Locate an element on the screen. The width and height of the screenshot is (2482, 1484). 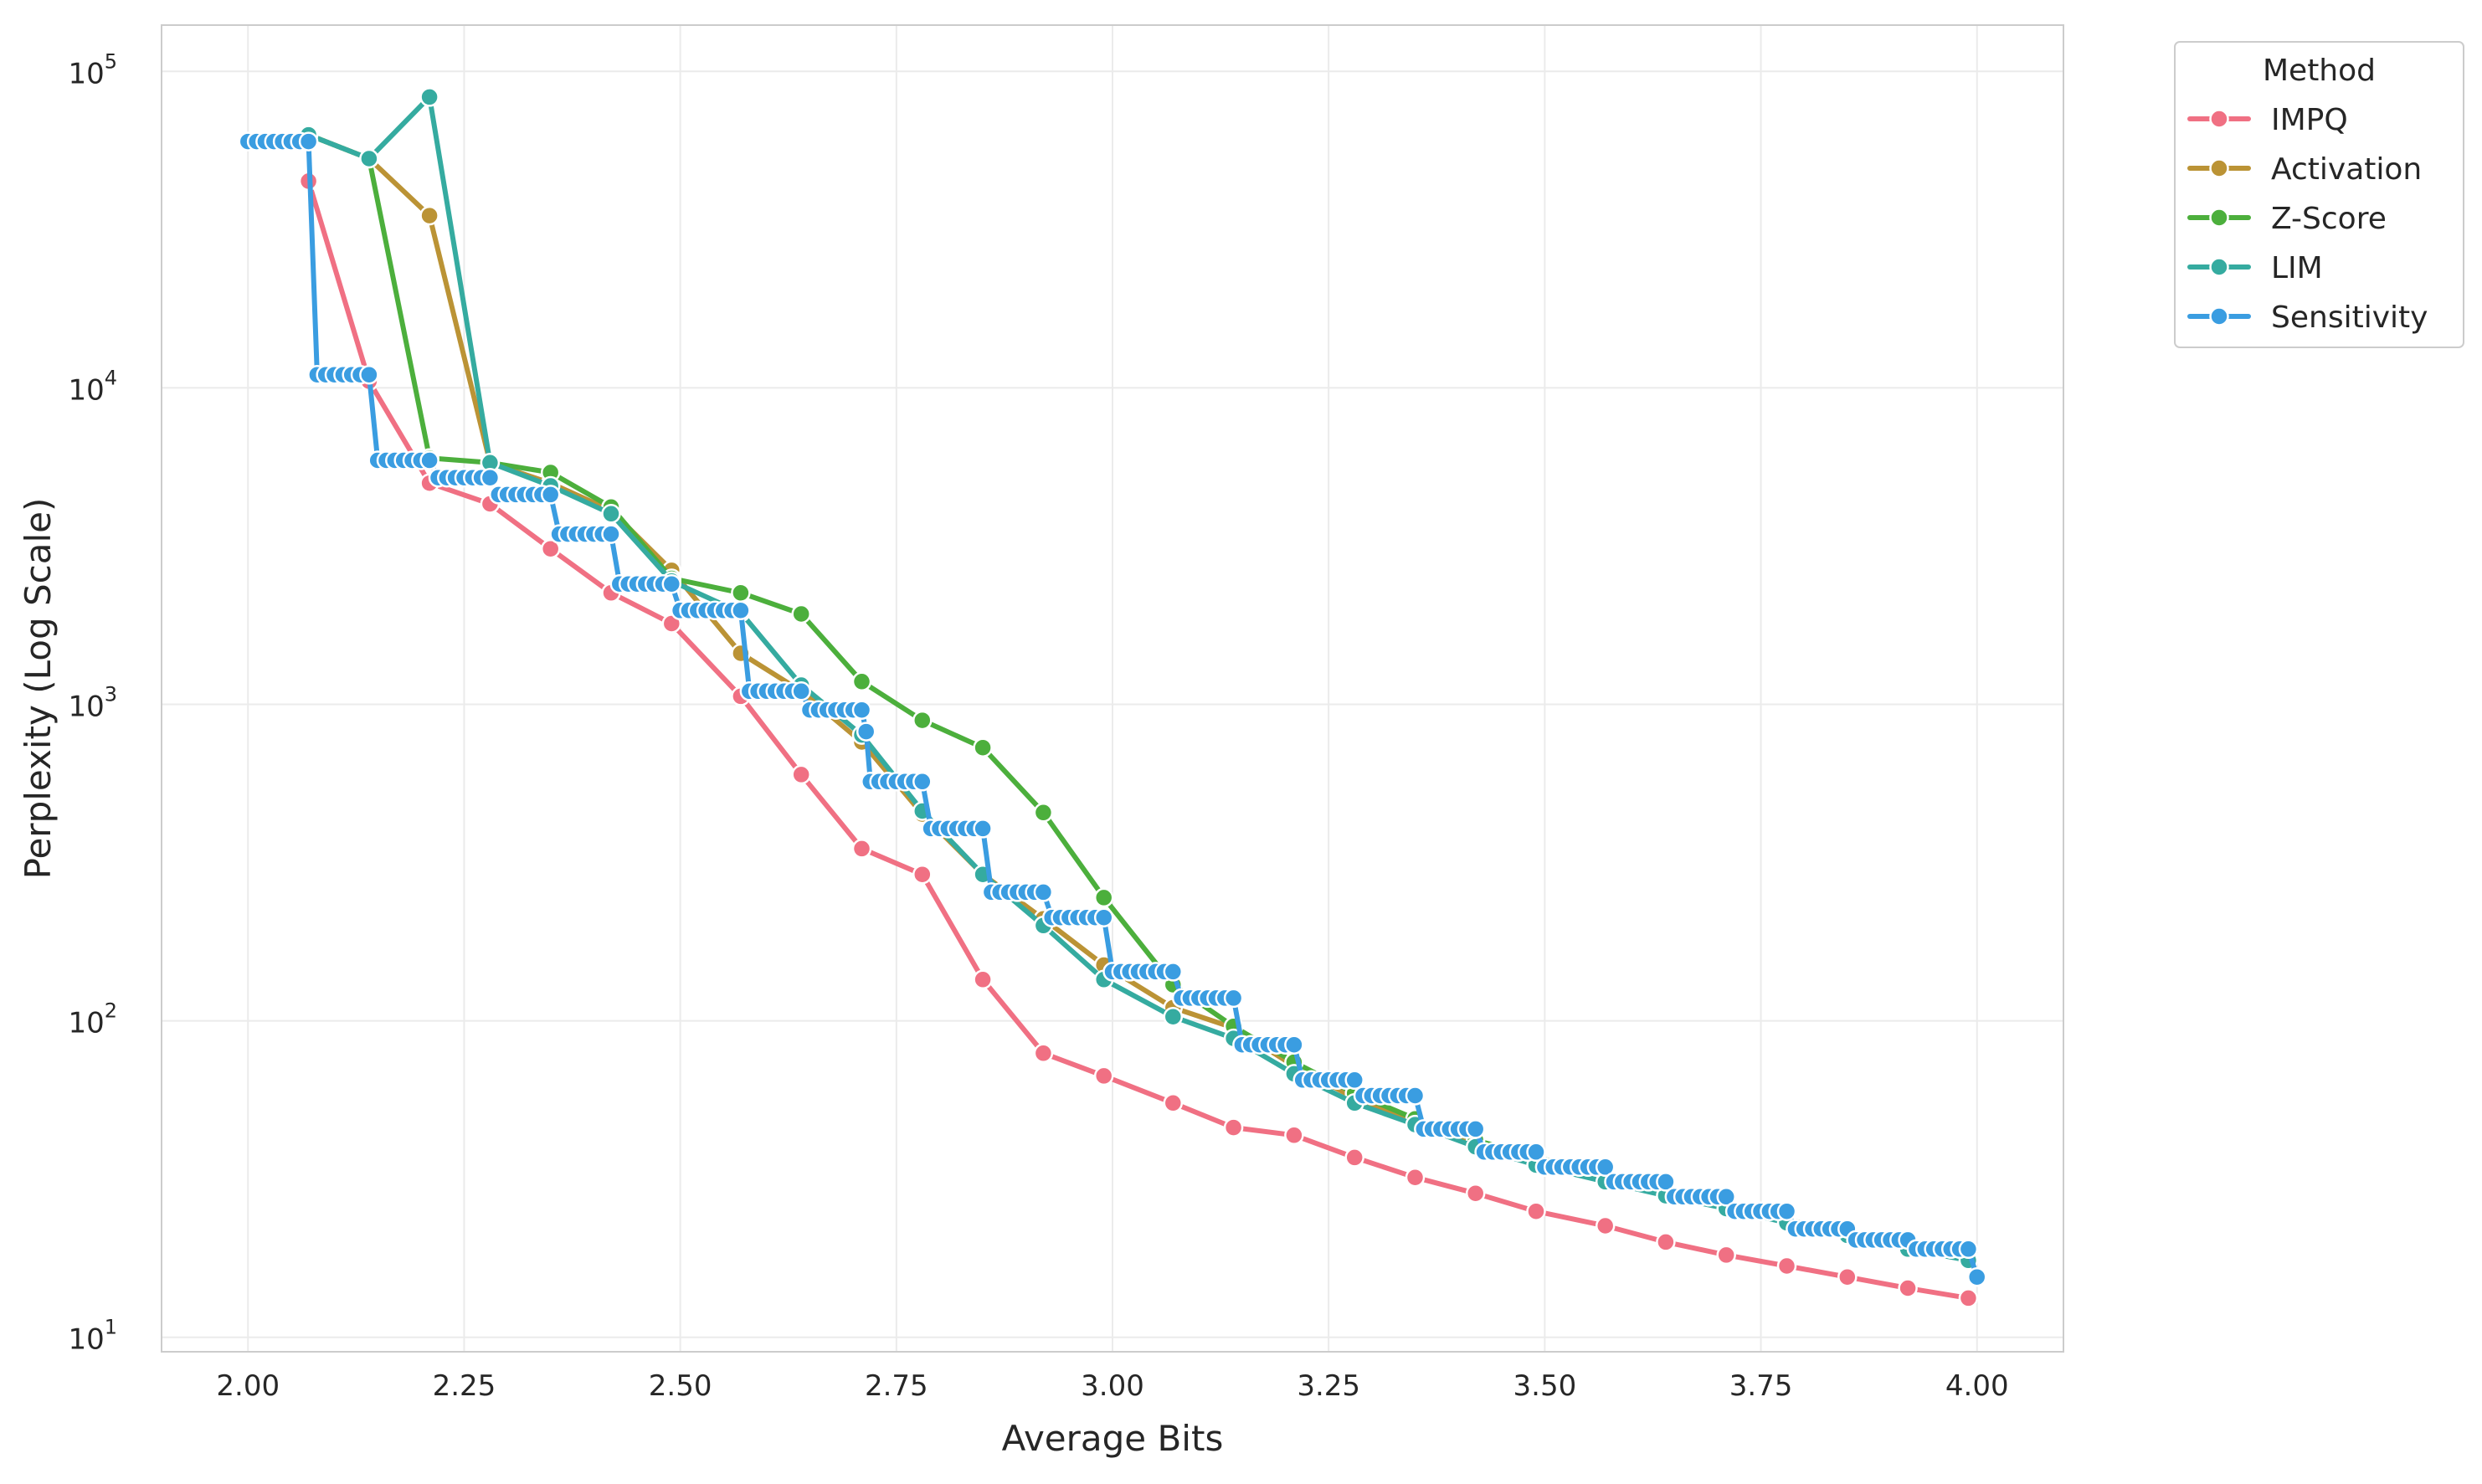
y-tick-label: 10⁴ is located at coordinates (92, 386).